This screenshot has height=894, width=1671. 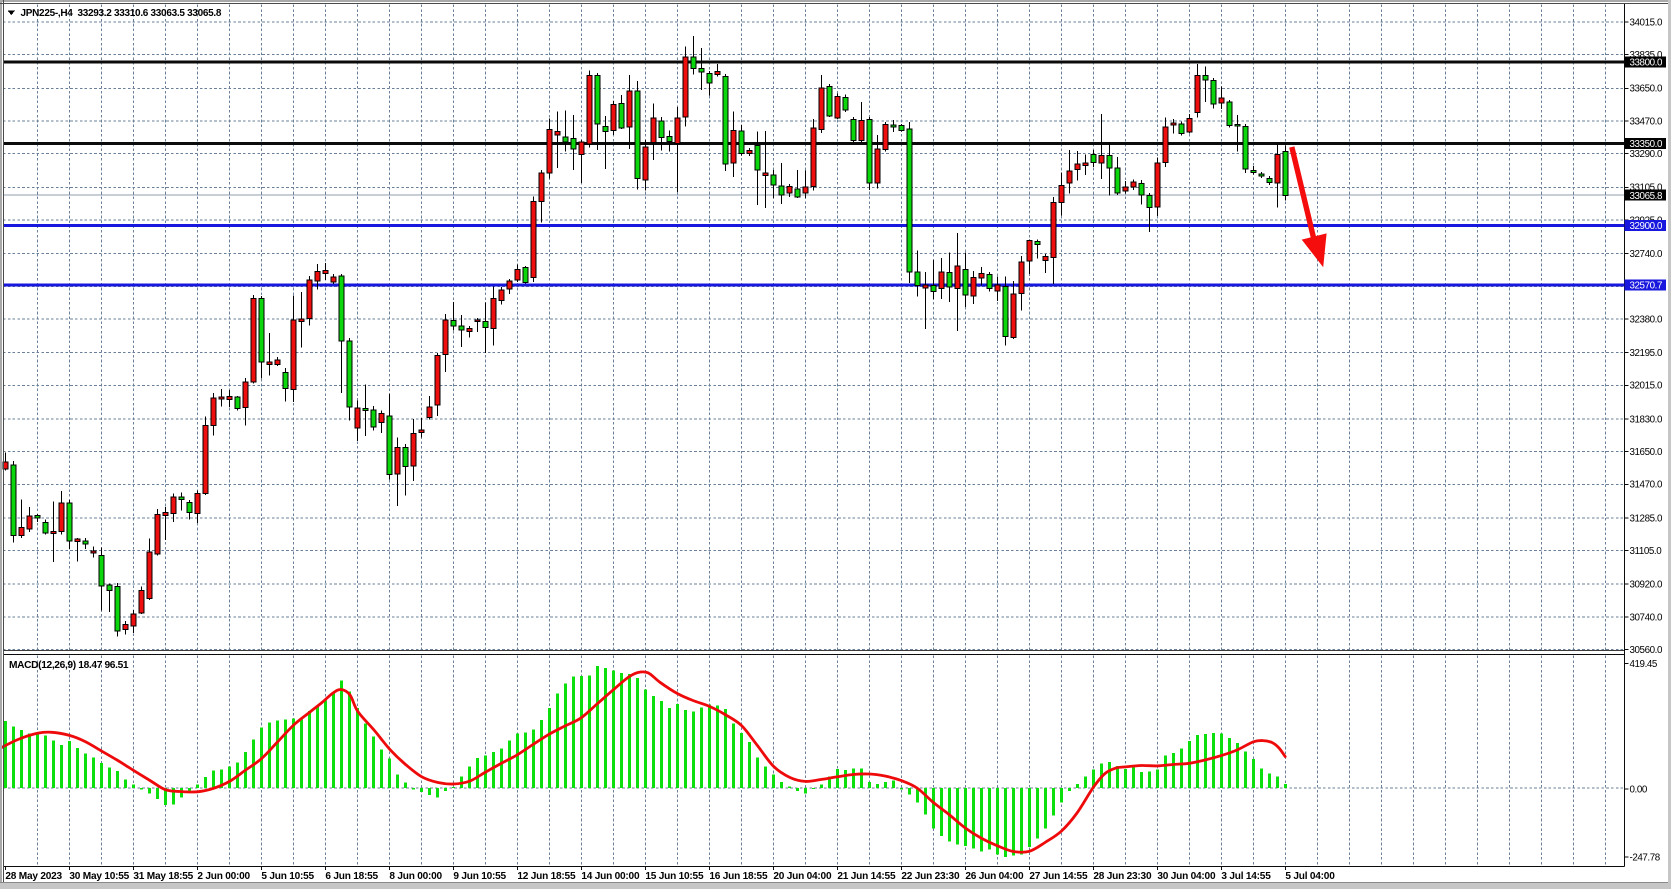 I want to click on svg-text: 30920.0, so click(x=1646, y=585).